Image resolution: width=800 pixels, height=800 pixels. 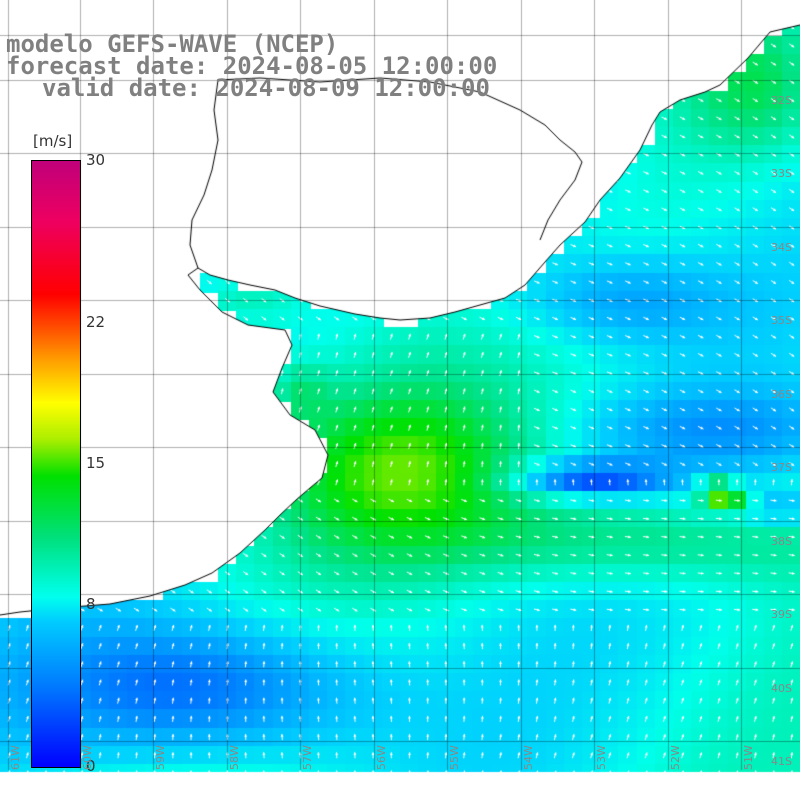 What do you see at coordinates (781, 173) in the screenshot?
I see `latitude-label: 33S` at bounding box center [781, 173].